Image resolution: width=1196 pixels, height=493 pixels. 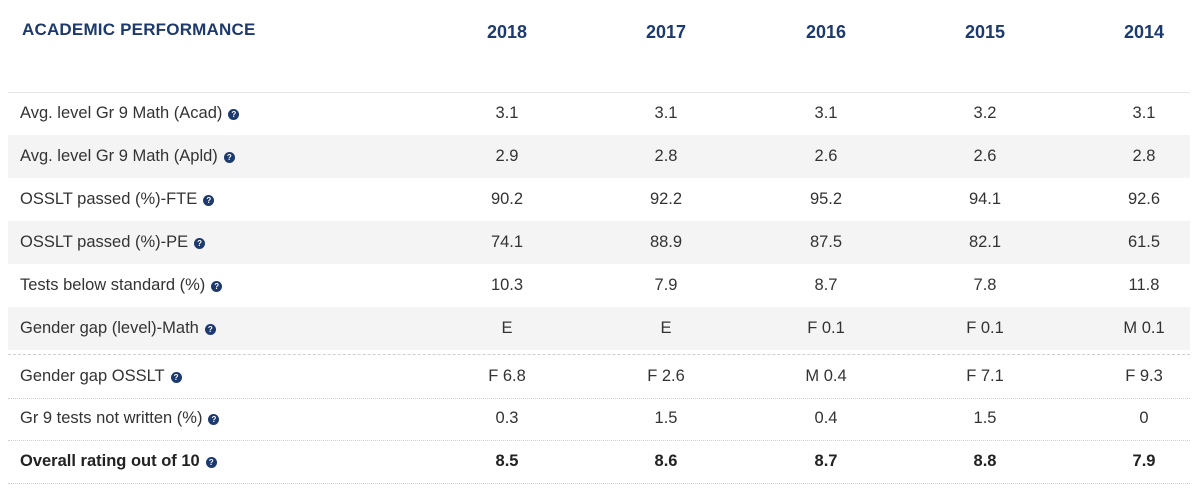 What do you see at coordinates (507, 376) in the screenshot?
I see `cell-2018: F 6.8` at bounding box center [507, 376].